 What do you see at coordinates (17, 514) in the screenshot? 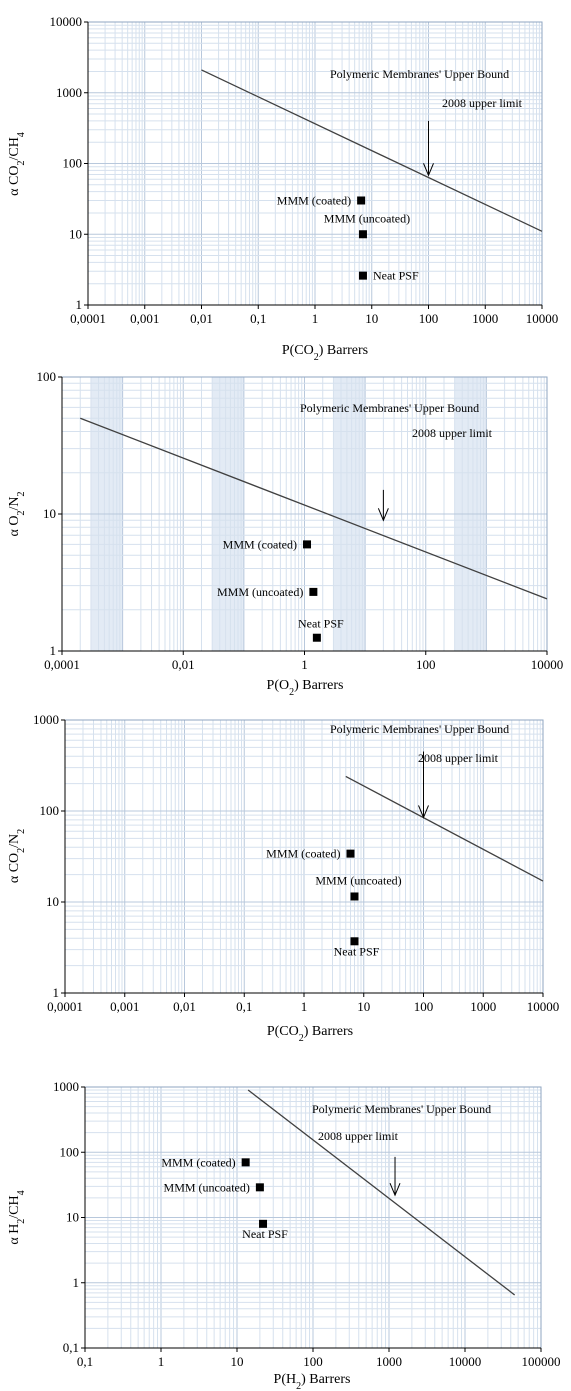
I see `y-axis-label: α O2/N2` at bounding box center [17, 514].